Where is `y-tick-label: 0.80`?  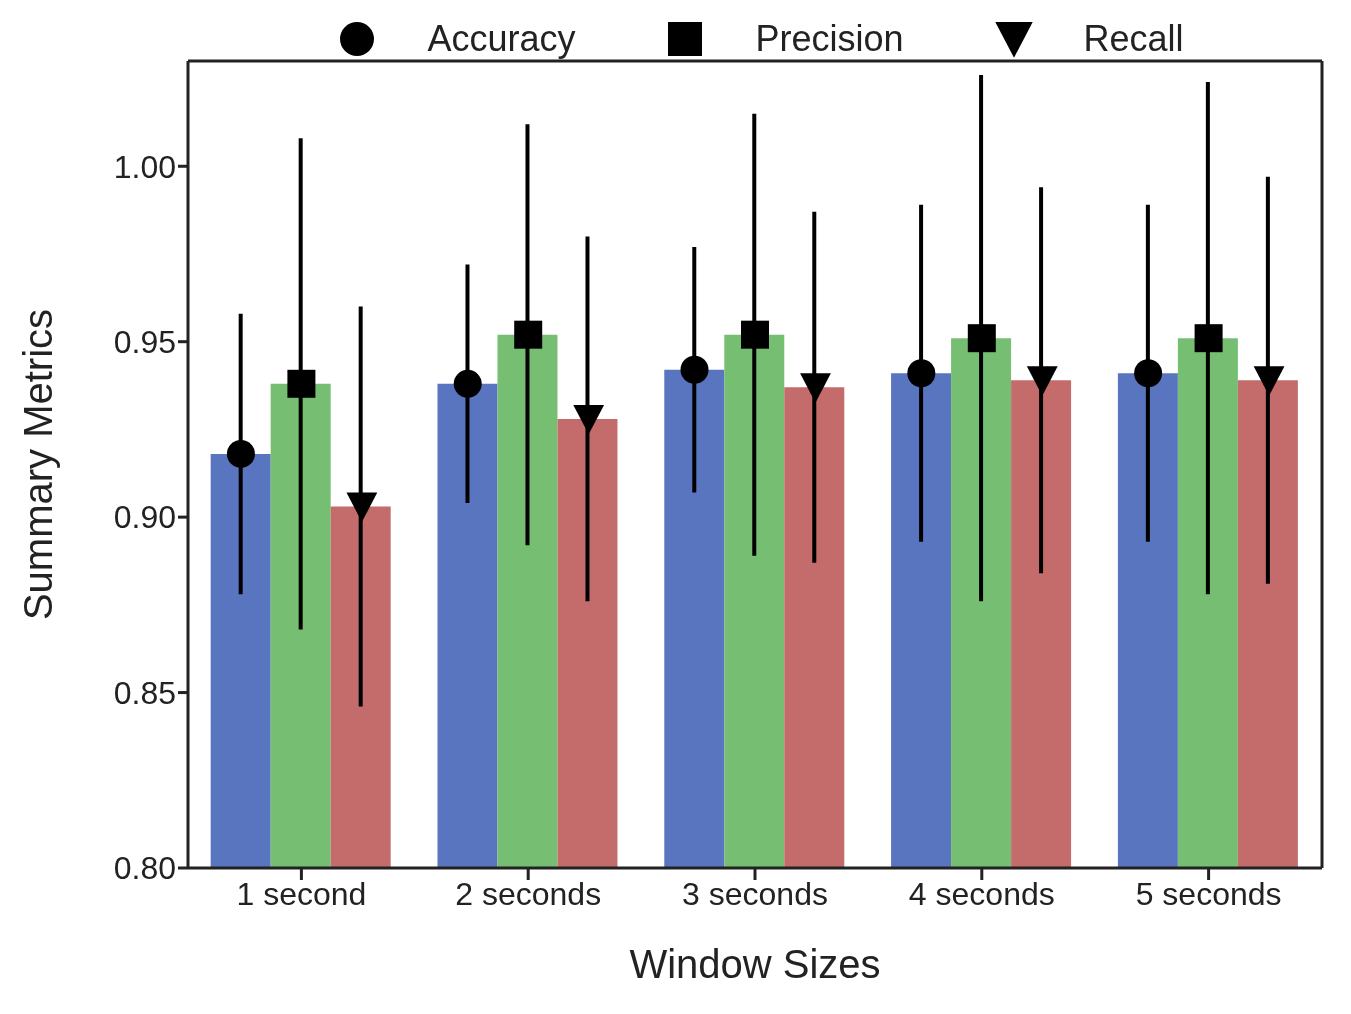
y-tick-label: 0.80 is located at coordinates (144, 868).